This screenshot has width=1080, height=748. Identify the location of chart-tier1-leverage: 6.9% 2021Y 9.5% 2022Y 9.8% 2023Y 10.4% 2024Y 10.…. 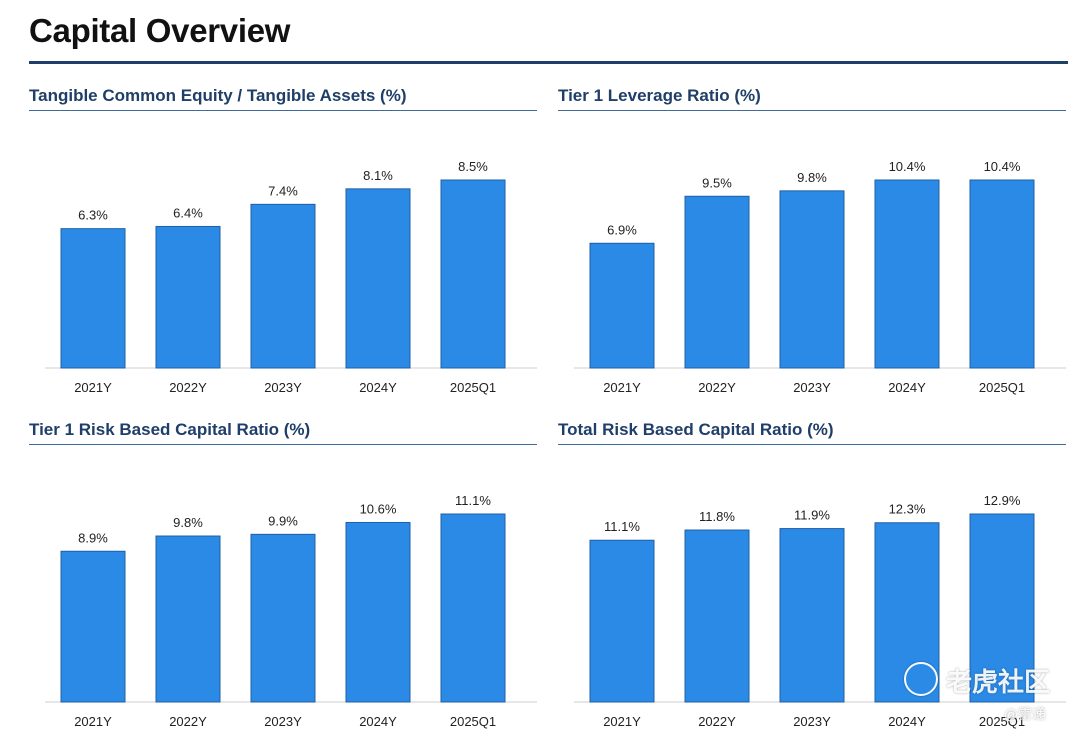
(820, 277).